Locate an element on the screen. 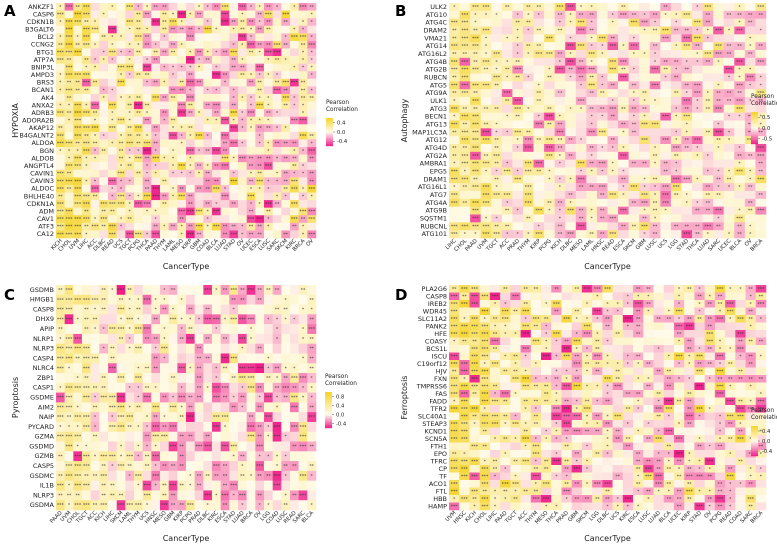 This screenshot has width=777, height=547. row-label: APIP is located at coordinates (47, 329).